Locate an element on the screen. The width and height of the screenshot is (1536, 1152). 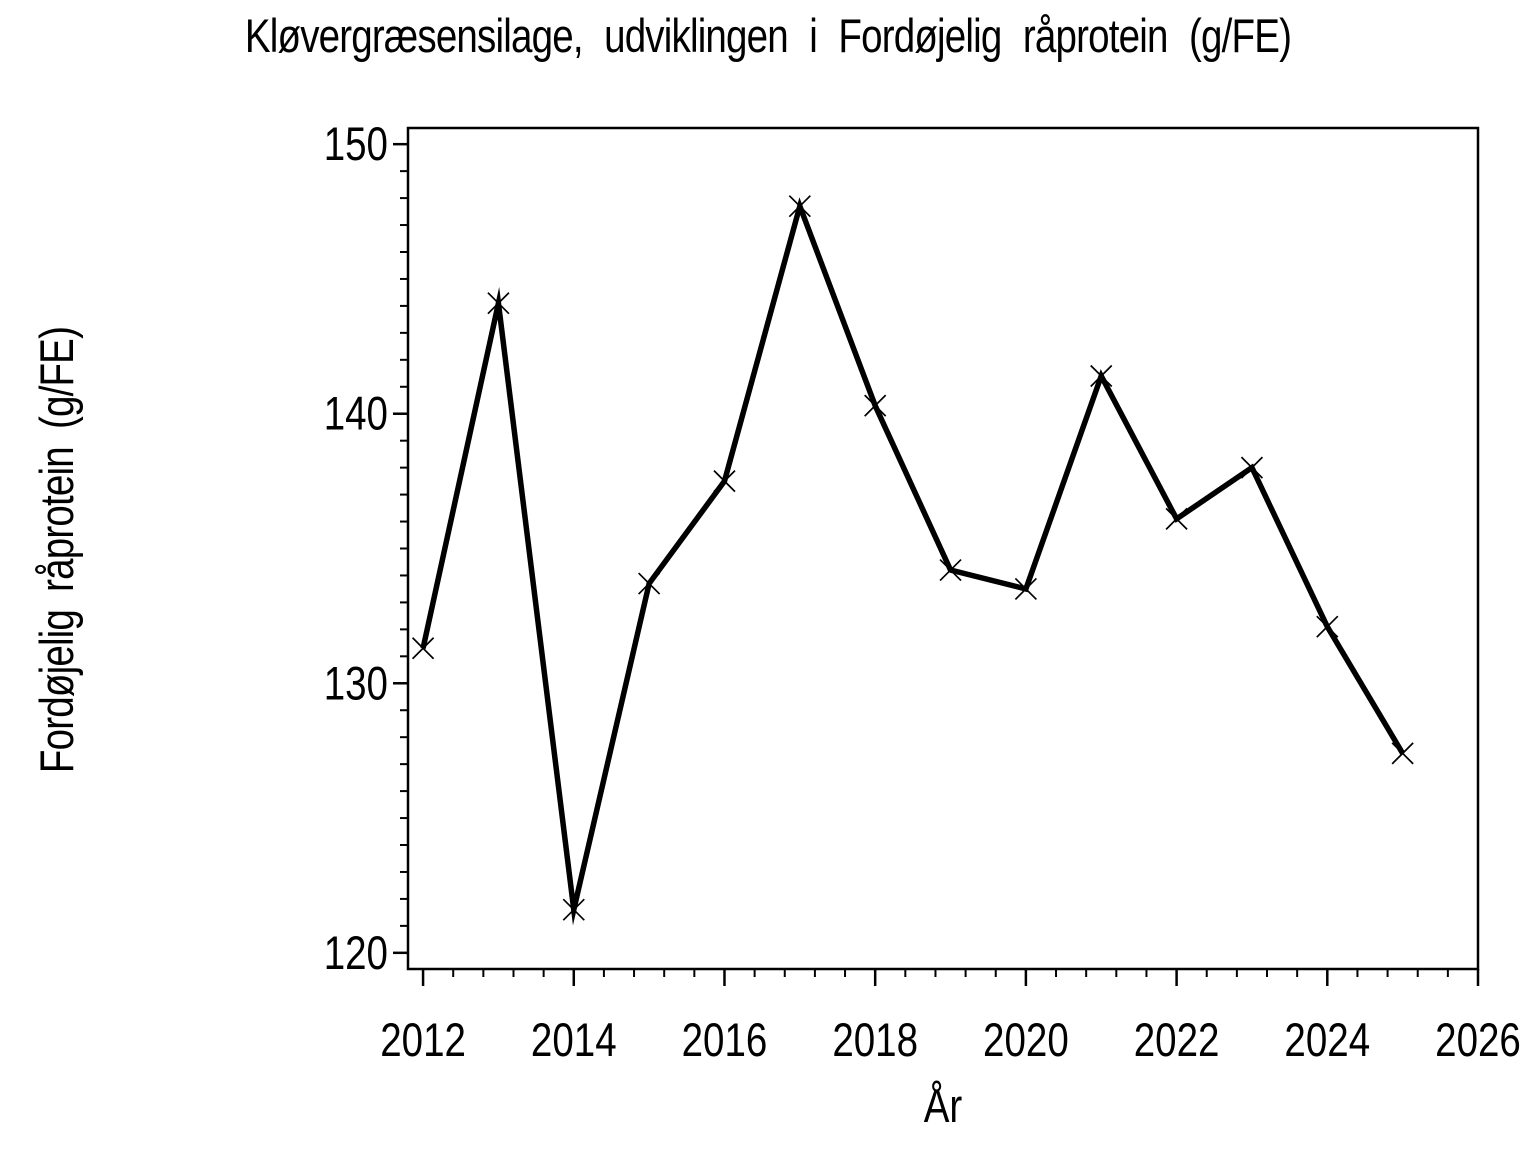
x-tick-label: 2014 is located at coordinates (574, 1040).